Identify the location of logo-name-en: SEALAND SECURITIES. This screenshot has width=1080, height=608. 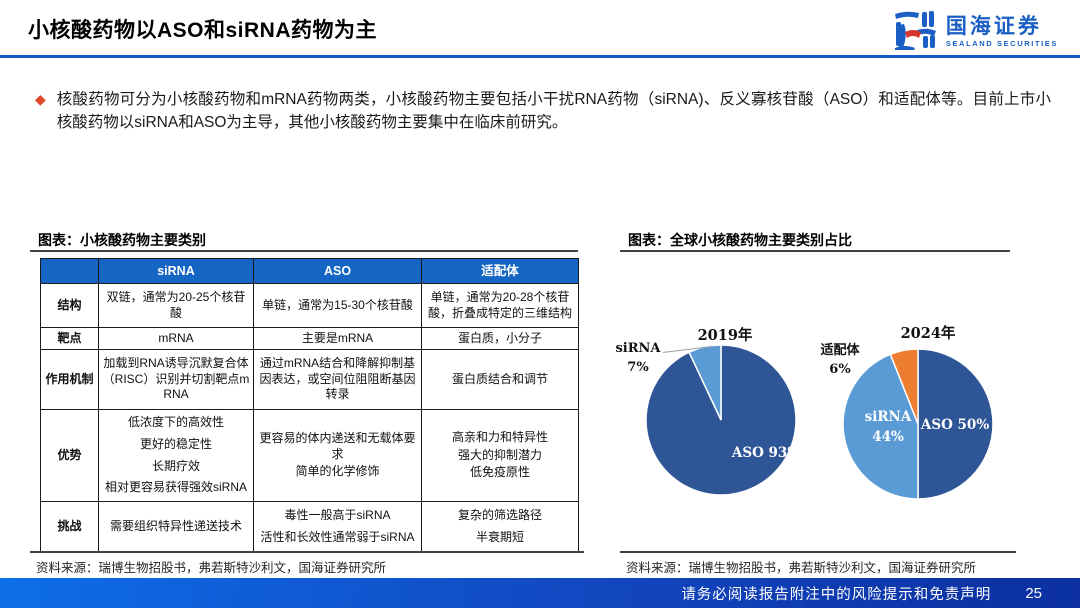
(1001, 43).